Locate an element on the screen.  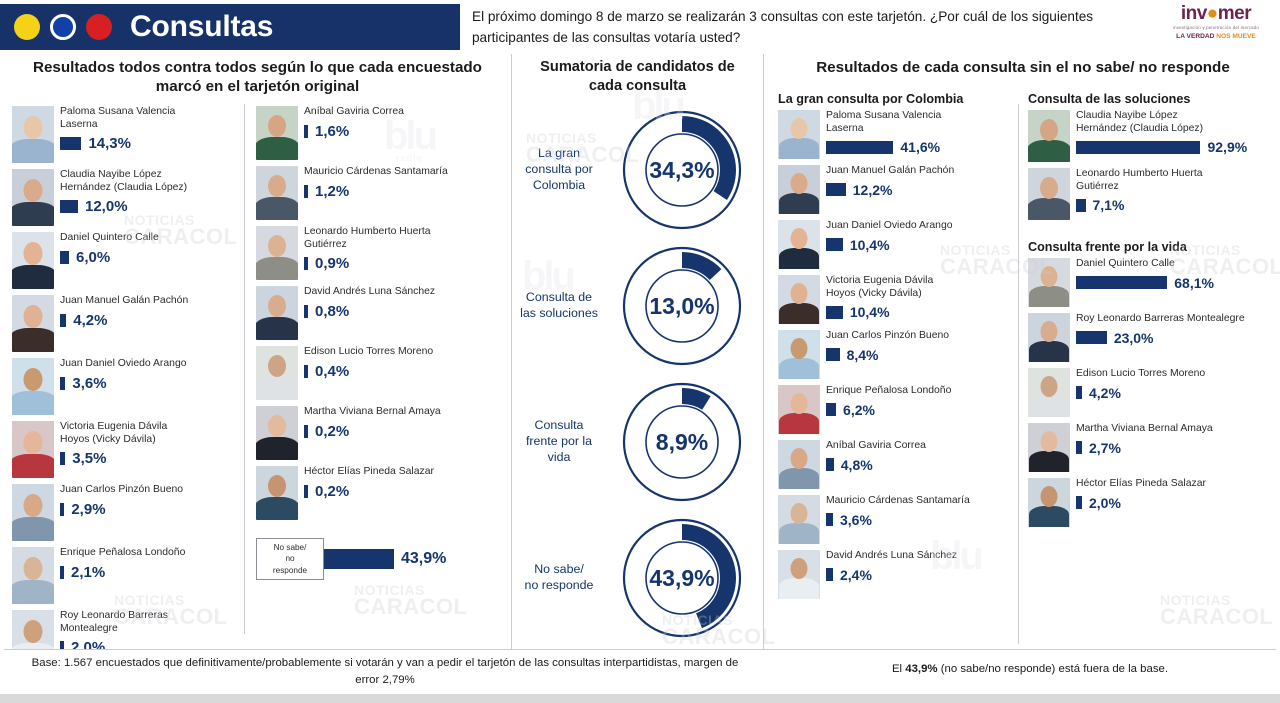
candidate-row: Juan Carlos Pinzón Bueno 2,9% is located at coordinates (126, 515).